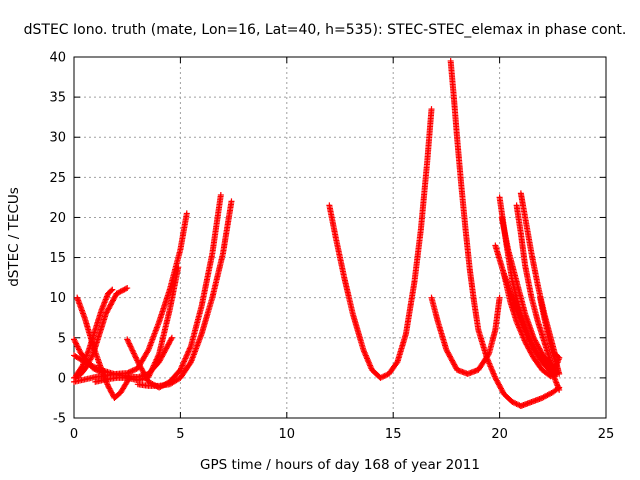  What do you see at coordinates (57, 178) in the screenshot?
I see `y-tick-label: 25` at bounding box center [57, 178].